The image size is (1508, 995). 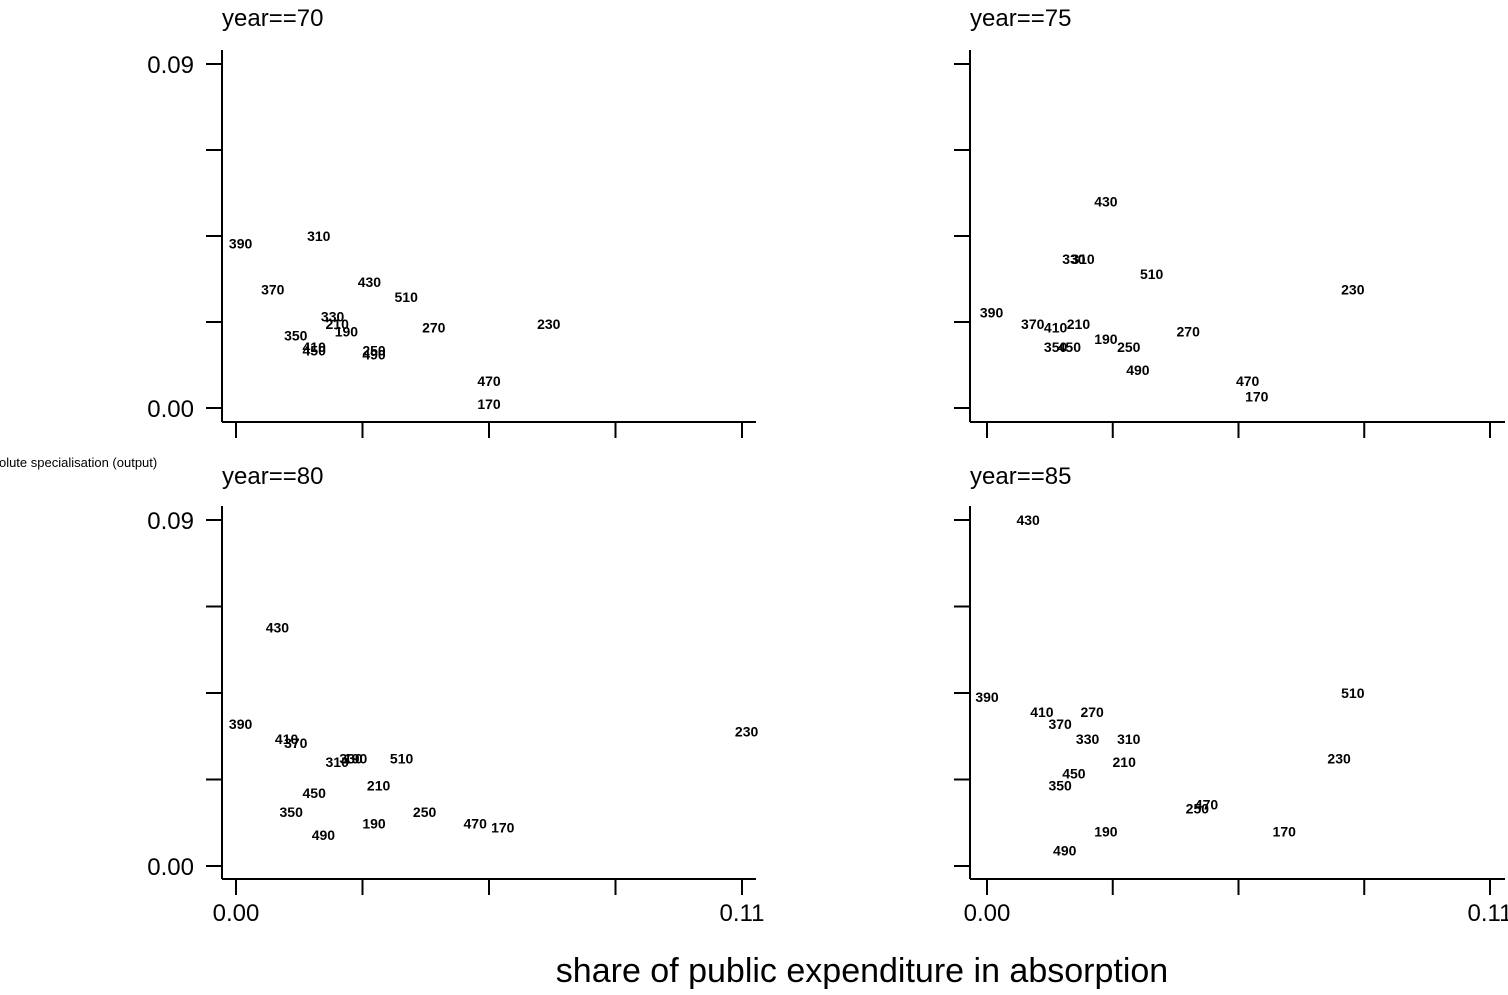 What do you see at coordinates (1020, 18) in the screenshot?
I see `panel-title: year==75` at bounding box center [1020, 18].